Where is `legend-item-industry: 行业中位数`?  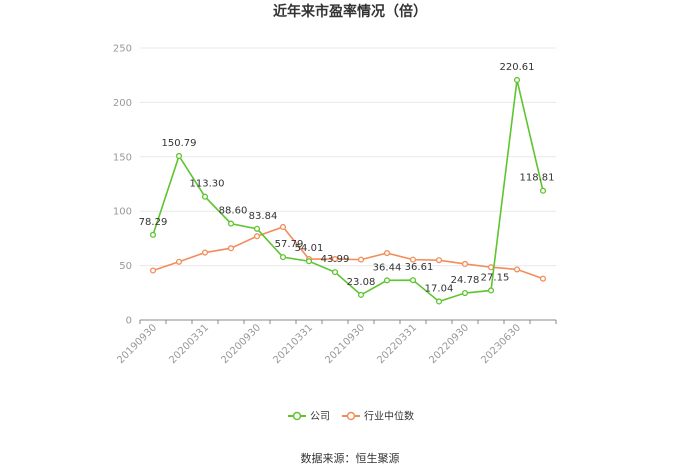
legend-item-industry: 行业中位数 is located at coordinates (378, 416).